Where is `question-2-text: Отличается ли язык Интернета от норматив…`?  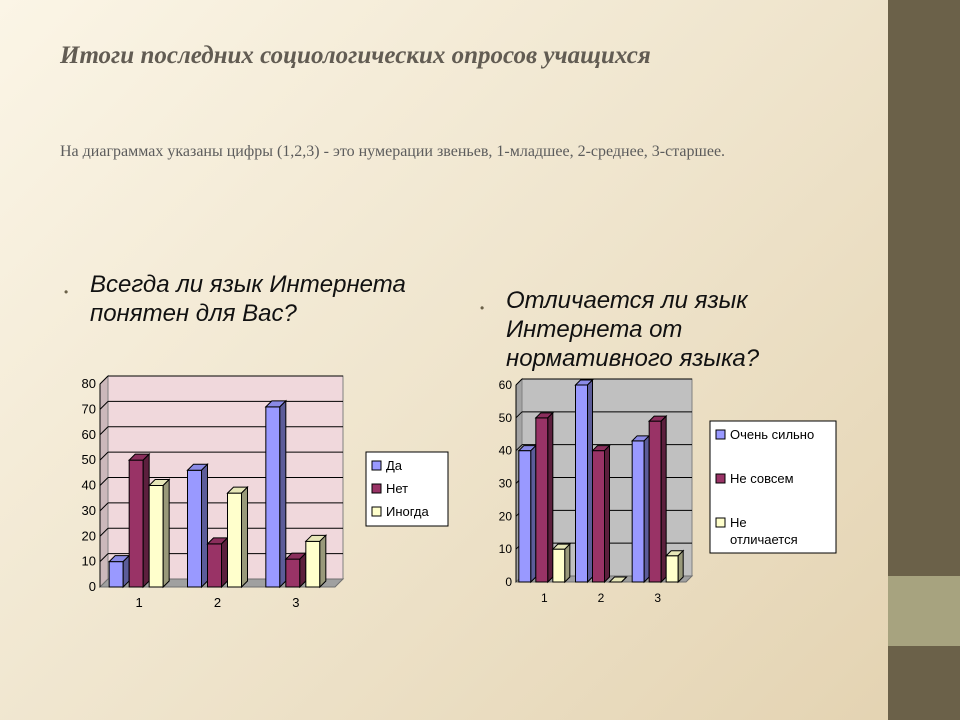 question-2-text: Отличается ли язык Интернета от норматив… is located at coordinates (633, 329).